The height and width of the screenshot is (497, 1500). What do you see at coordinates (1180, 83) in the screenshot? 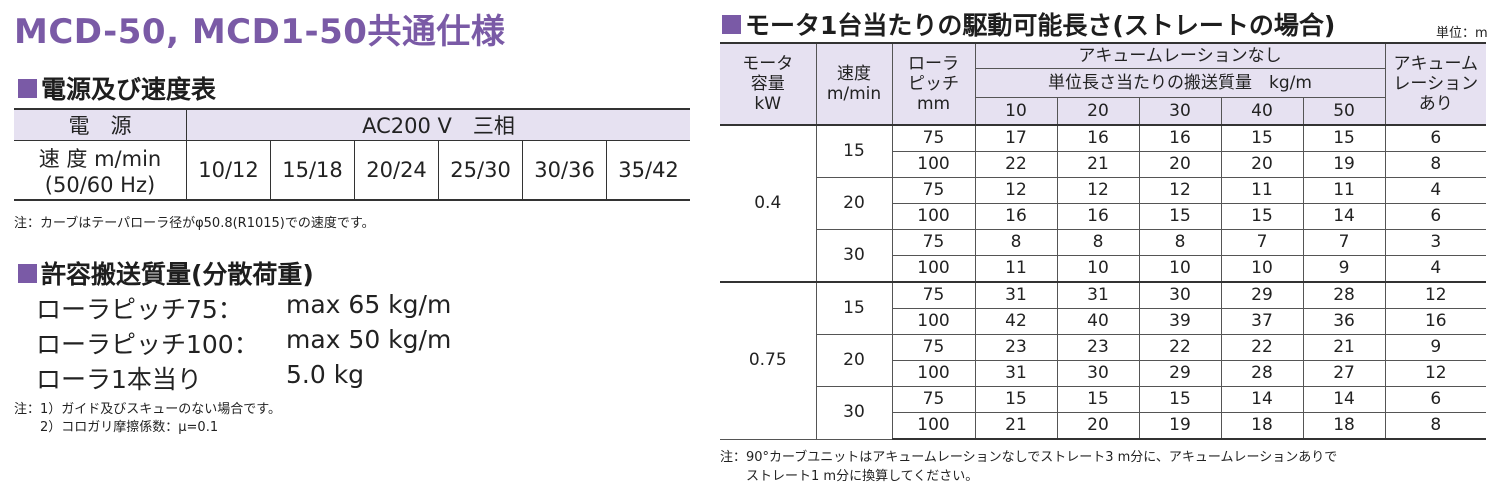
I see `mass-header: 単位長さ当たりの搬送質量 kg/m` at bounding box center [1180, 83].